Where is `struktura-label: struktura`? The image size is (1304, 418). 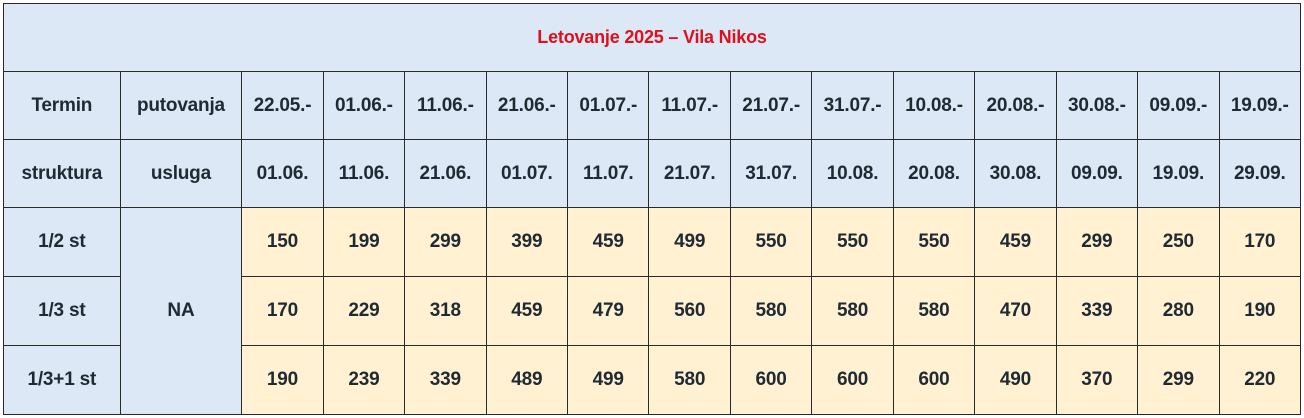
struktura-label: struktura is located at coordinates (62, 173).